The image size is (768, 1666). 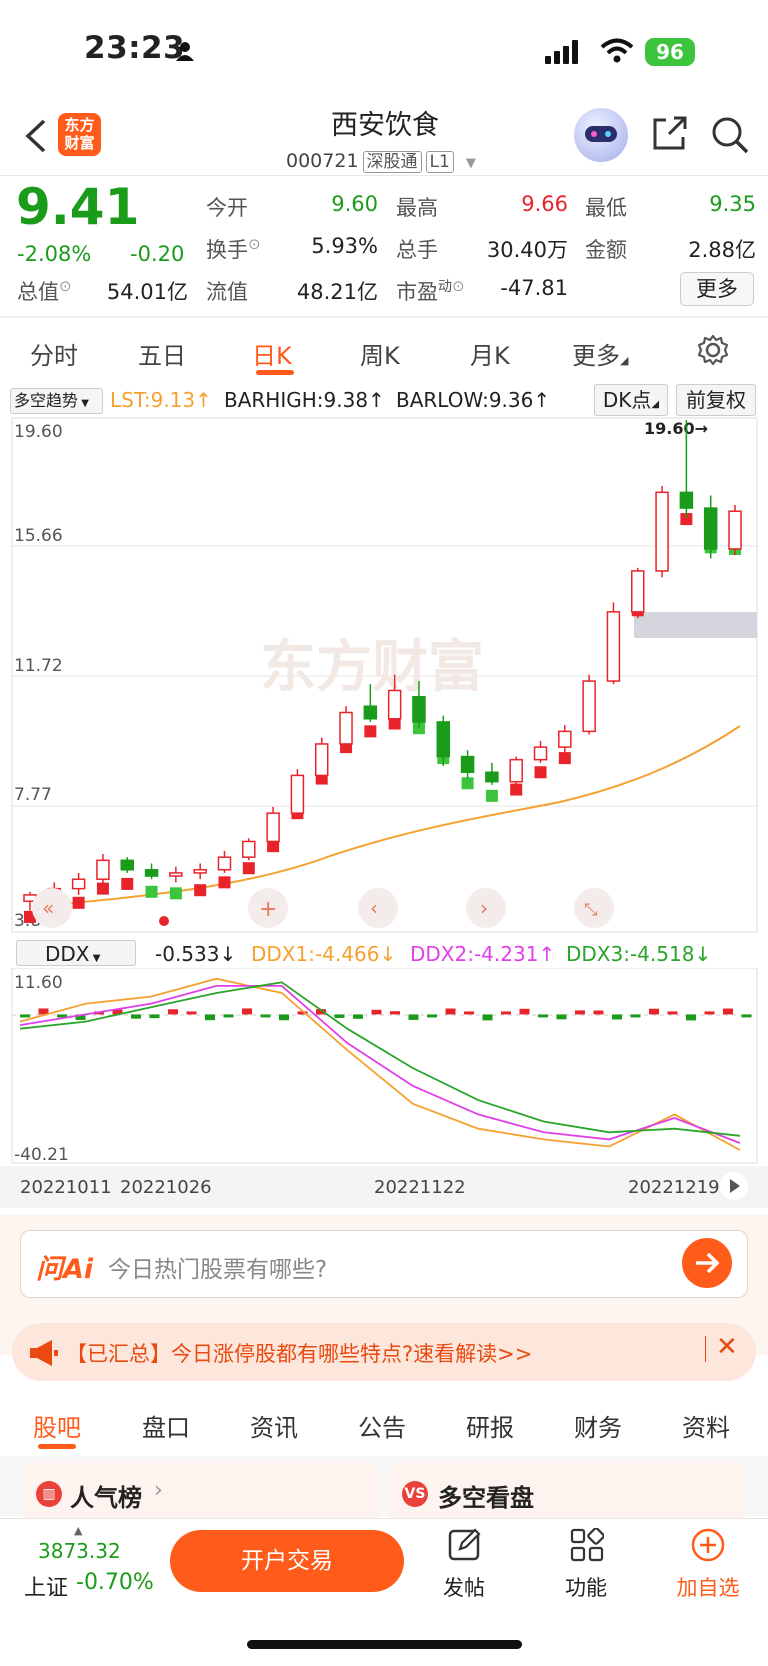 I want to click on edit-post-icon, so click(x=465, y=1544).